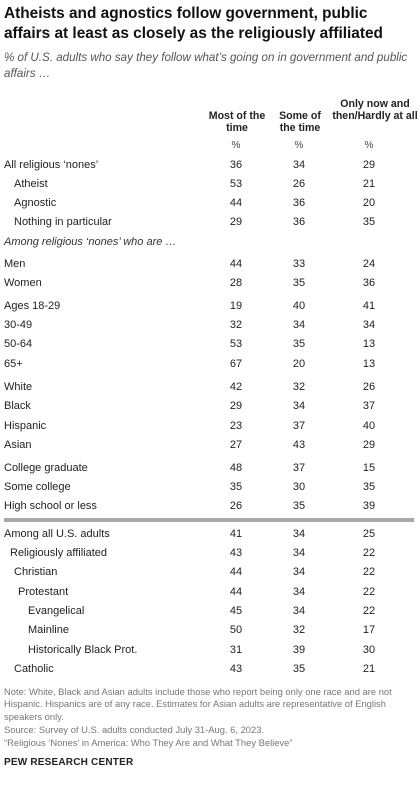 The width and height of the screenshot is (420, 788). I want to click on unit-label-hardly: %, so click(369, 145).